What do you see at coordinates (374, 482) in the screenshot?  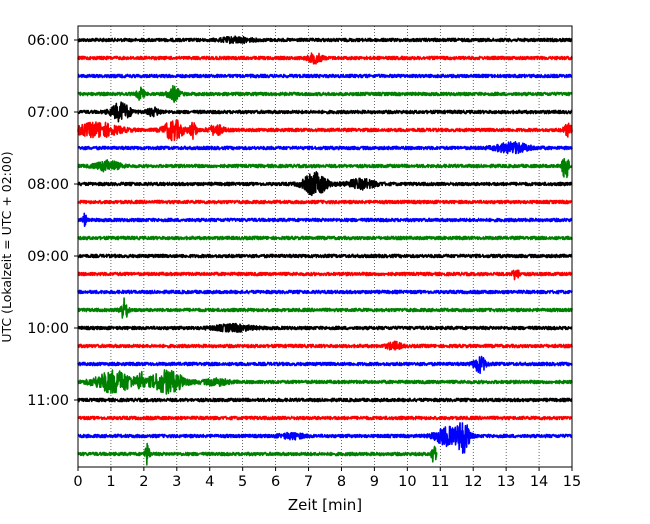 I see `x-tick-label: 9` at bounding box center [374, 482].